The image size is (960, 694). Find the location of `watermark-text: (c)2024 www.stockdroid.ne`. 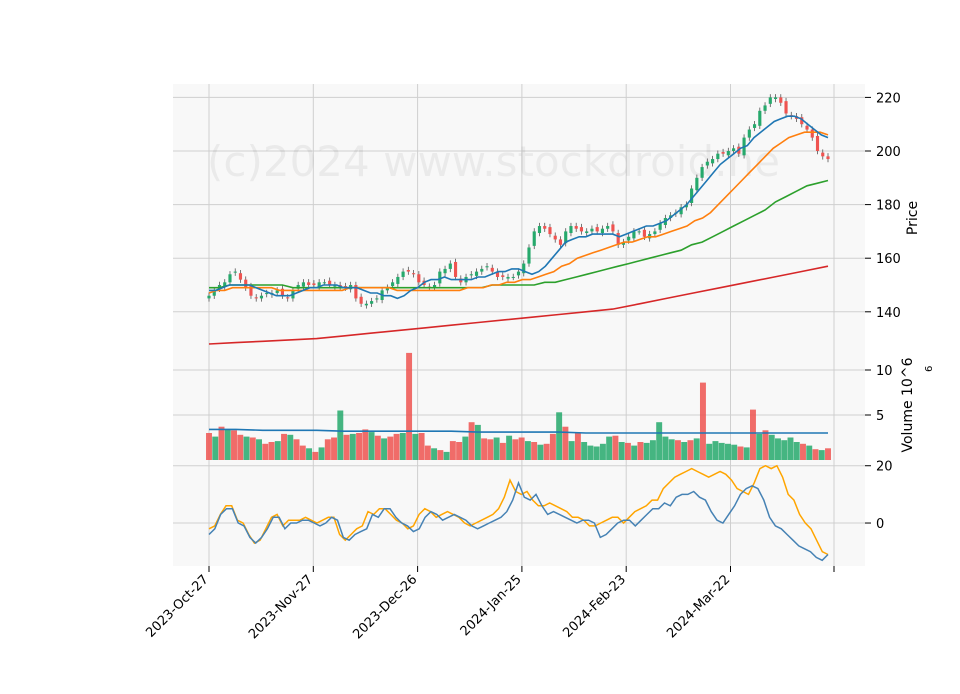

watermark-text: (c)2024 www.stockdroid.ne is located at coordinates (493, 161).